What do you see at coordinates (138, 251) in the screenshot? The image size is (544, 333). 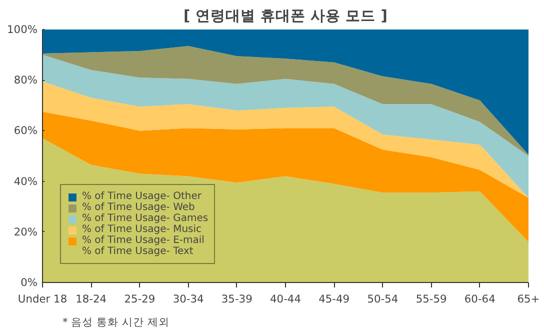 I see `series-label: % of Time Usage- Text` at bounding box center [138, 251].